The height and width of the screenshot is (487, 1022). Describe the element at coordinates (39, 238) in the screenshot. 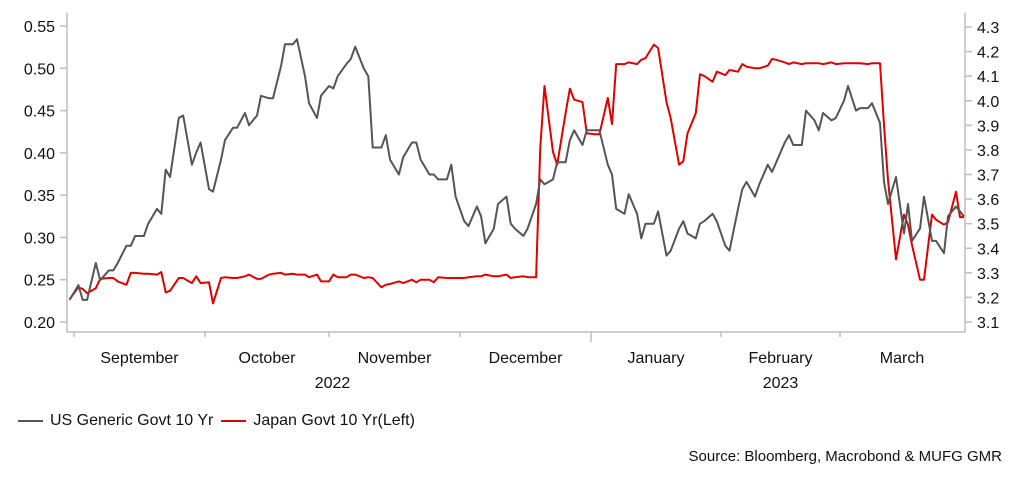

I see `left-y-tick-label: 0.30` at that location.